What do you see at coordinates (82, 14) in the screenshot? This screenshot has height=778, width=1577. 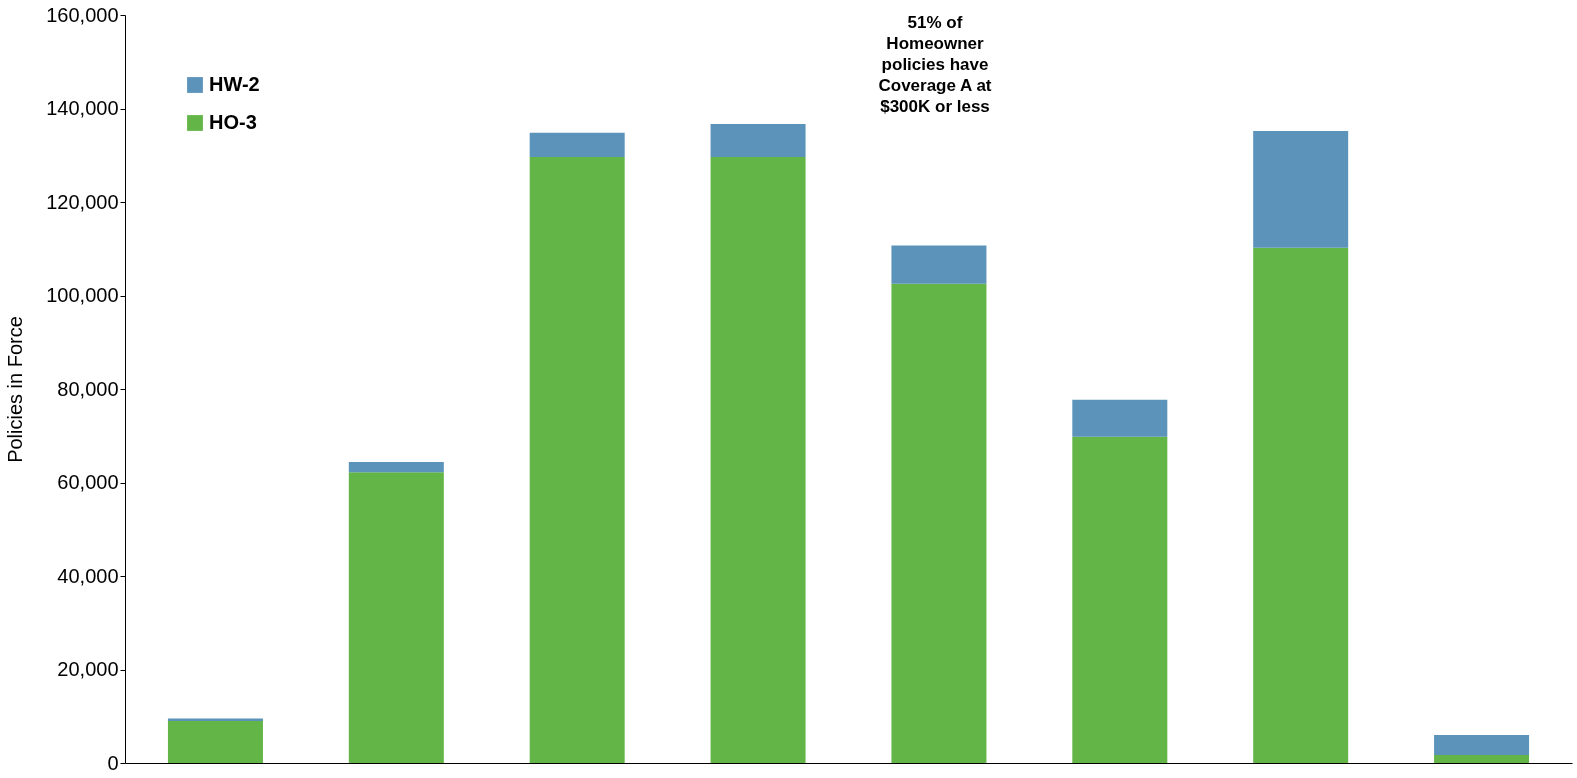 I see `y-tick-label: 160,000` at bounding box center [82, 14].